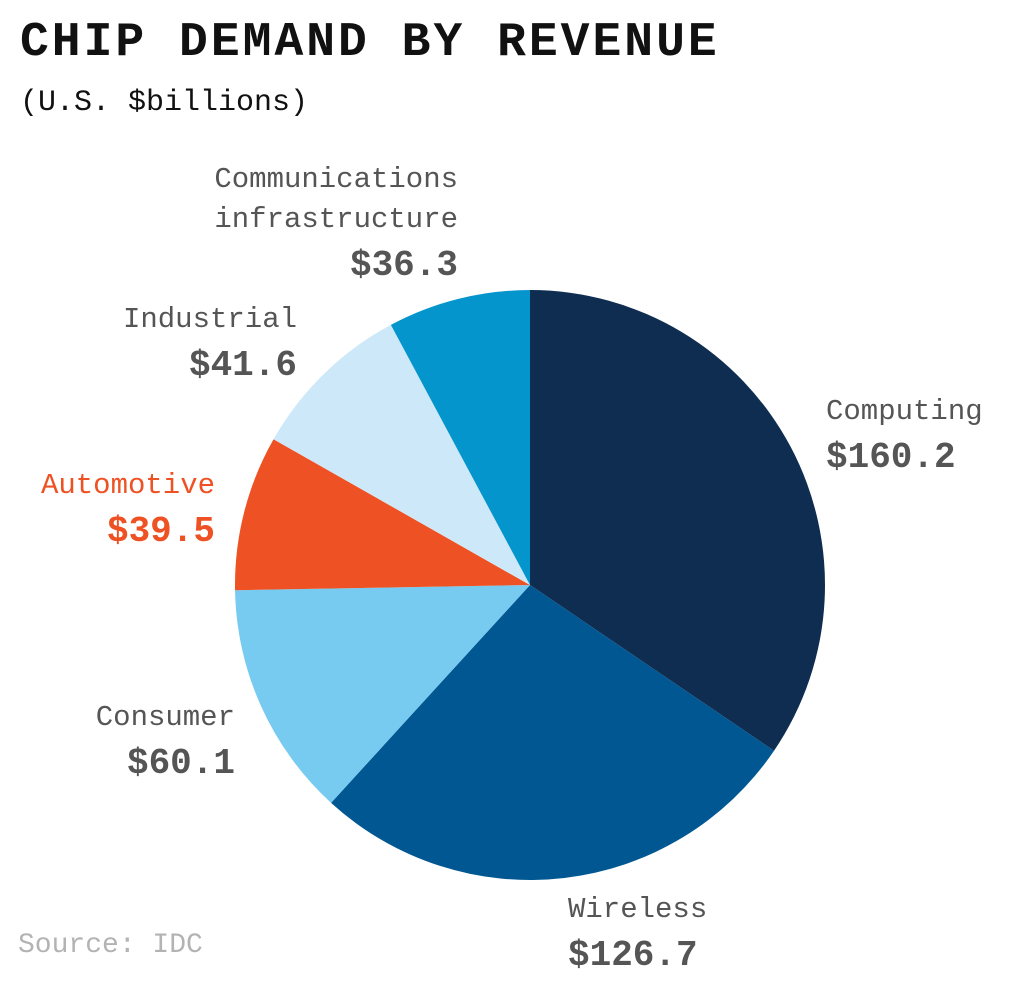 Image resolution: width=1024 pixels, height=1001 pixels. What do you see at coordinates (633, 955) in the screenshot?
I see `value-label: $126.7` at bounding box center [633, 955].